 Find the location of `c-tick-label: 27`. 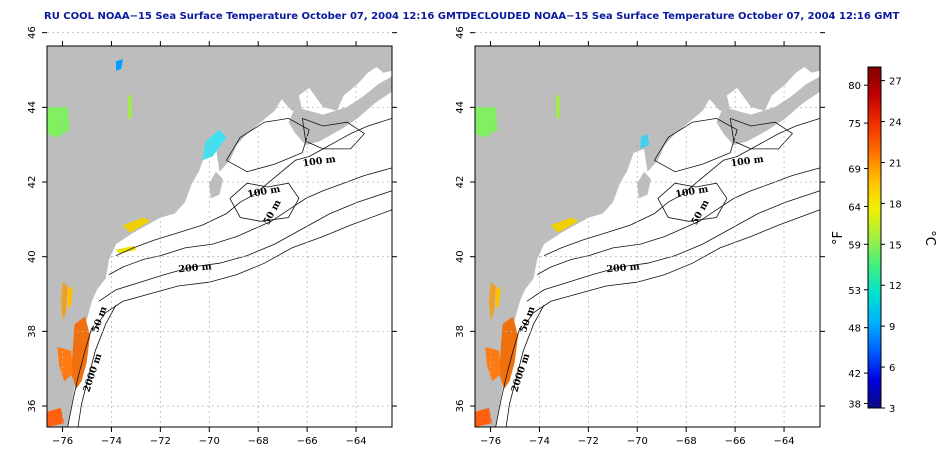

c-tick-label: 27 is located at coordinates (895, 82).